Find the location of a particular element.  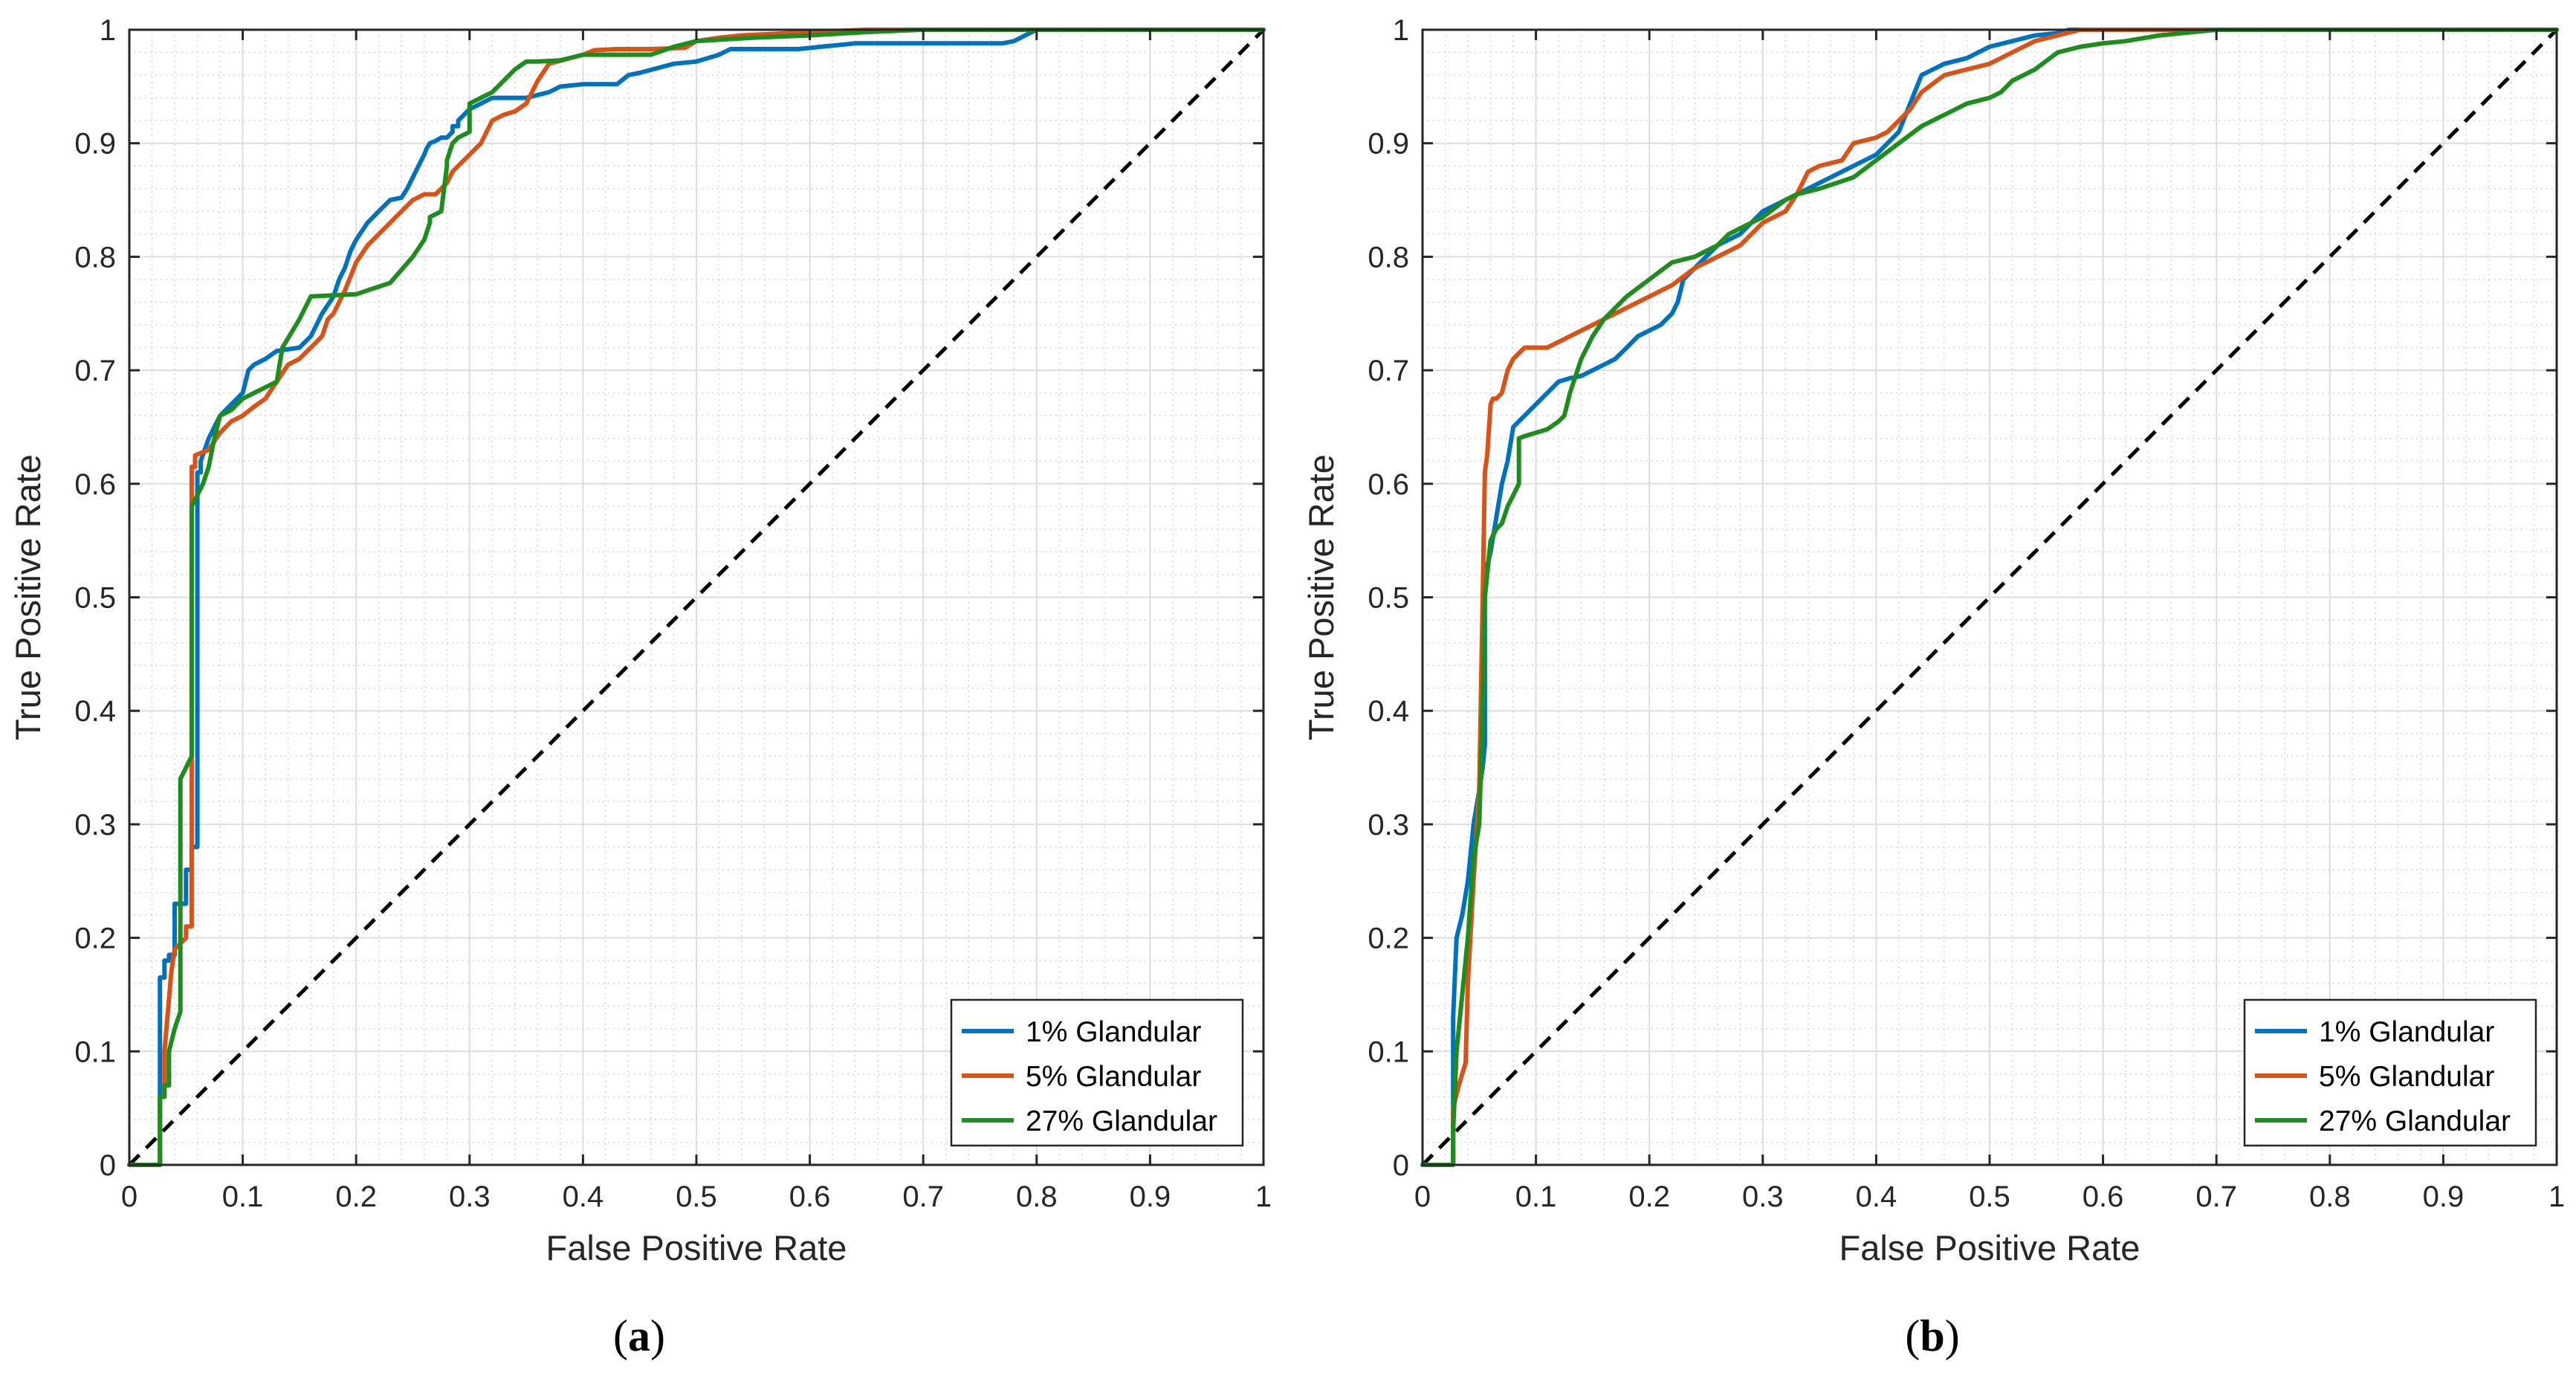

panel-caption: (a) is located at coordinates (639, 1335).